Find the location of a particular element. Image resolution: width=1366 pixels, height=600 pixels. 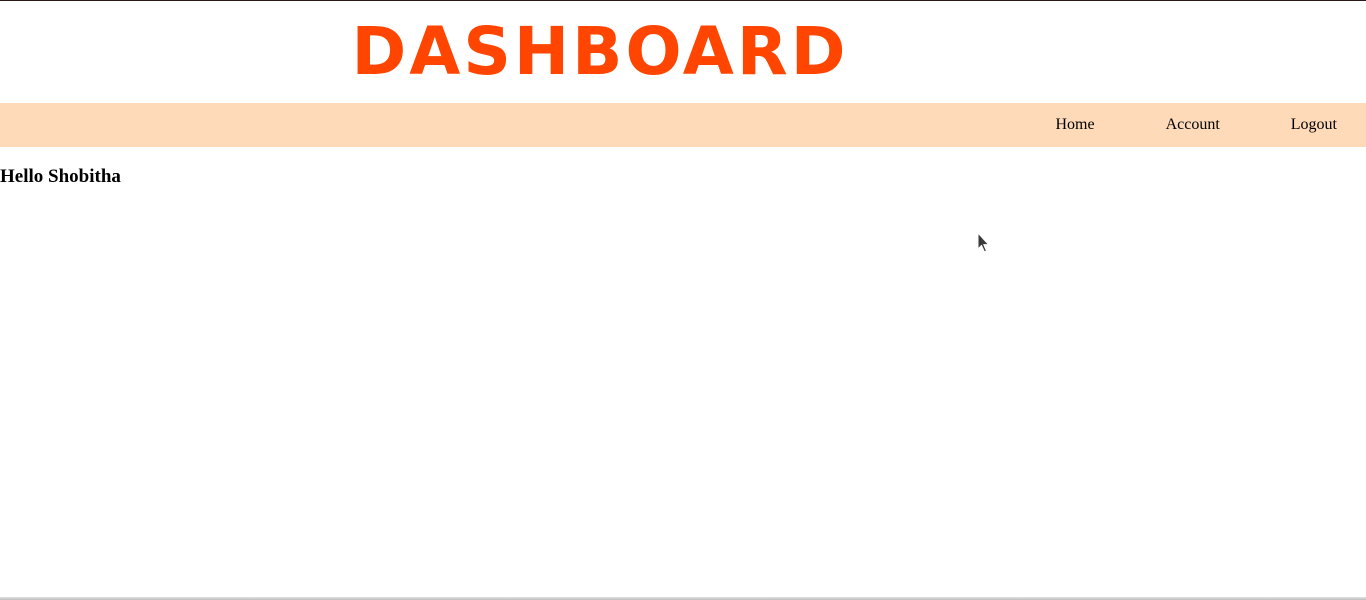

page-title: DASHBOARD is located at coordinates (600, 51).